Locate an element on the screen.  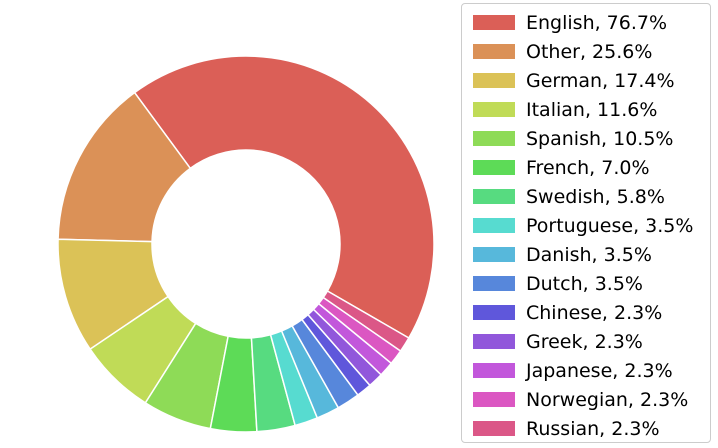
legend-label: Norwegian, 2.3% is located at coordinates (607, 399).